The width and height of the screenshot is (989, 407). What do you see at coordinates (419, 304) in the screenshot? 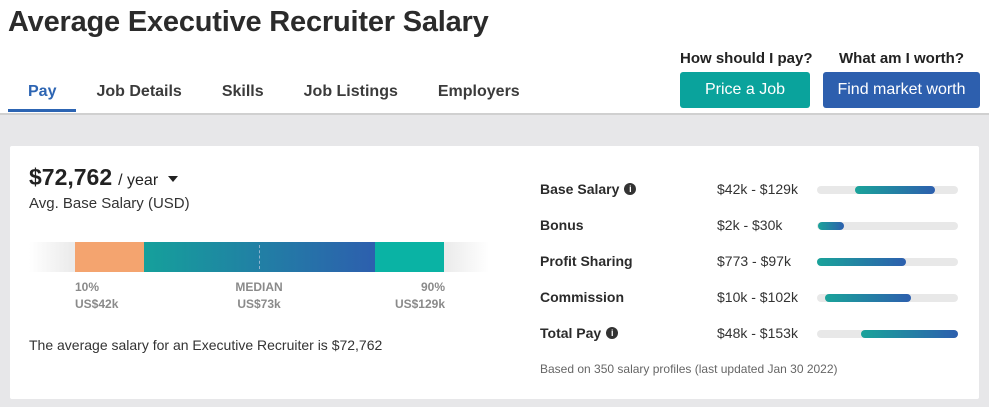
I see `p90-value: US$129k` at bounding box center [419, 304].